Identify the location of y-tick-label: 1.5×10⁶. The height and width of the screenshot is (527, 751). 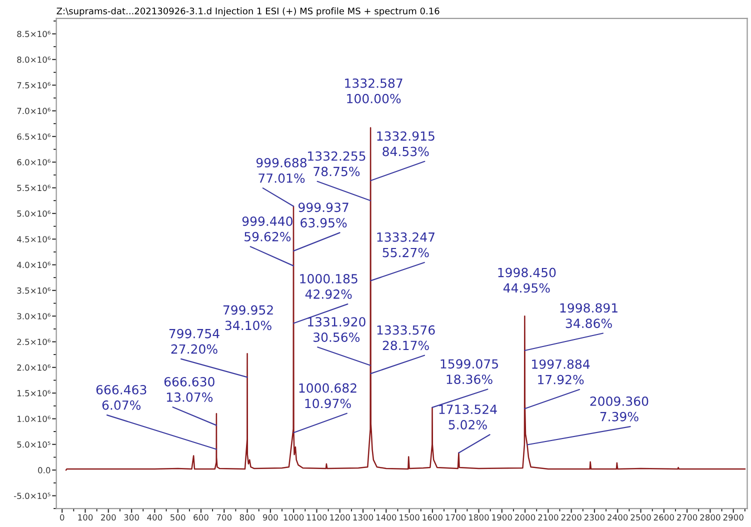
(34, 393).